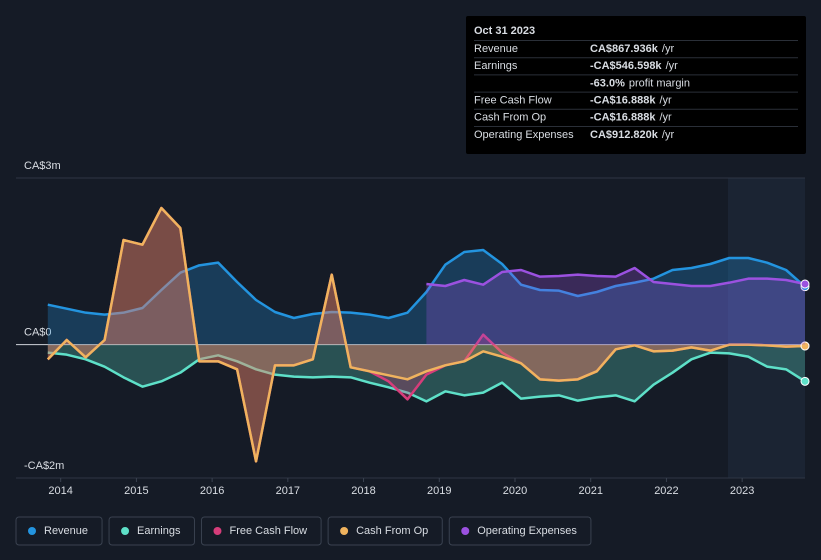 This screenshot has width=821, height=560. Describe the element at coordinates (44, 466) in the screenshot. I see `y-tick-label: -CA$2m` at that location.